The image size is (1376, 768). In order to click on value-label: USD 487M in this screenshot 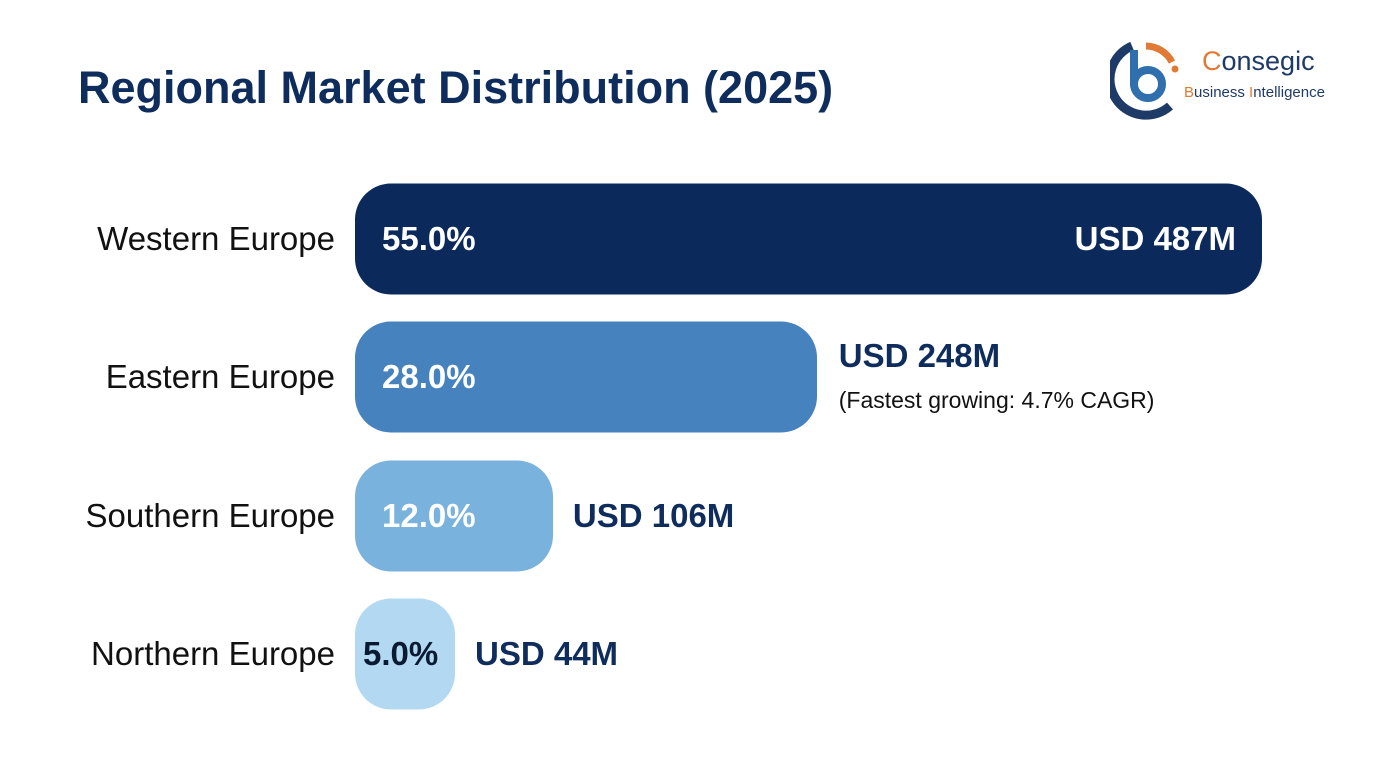, I will do `click(1155, 238)`.